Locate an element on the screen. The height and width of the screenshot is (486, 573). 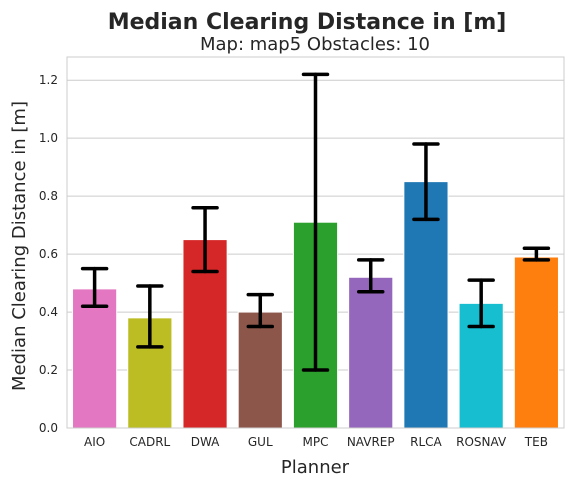
x-tick-label: TEB is located at coordinates (536, 442).